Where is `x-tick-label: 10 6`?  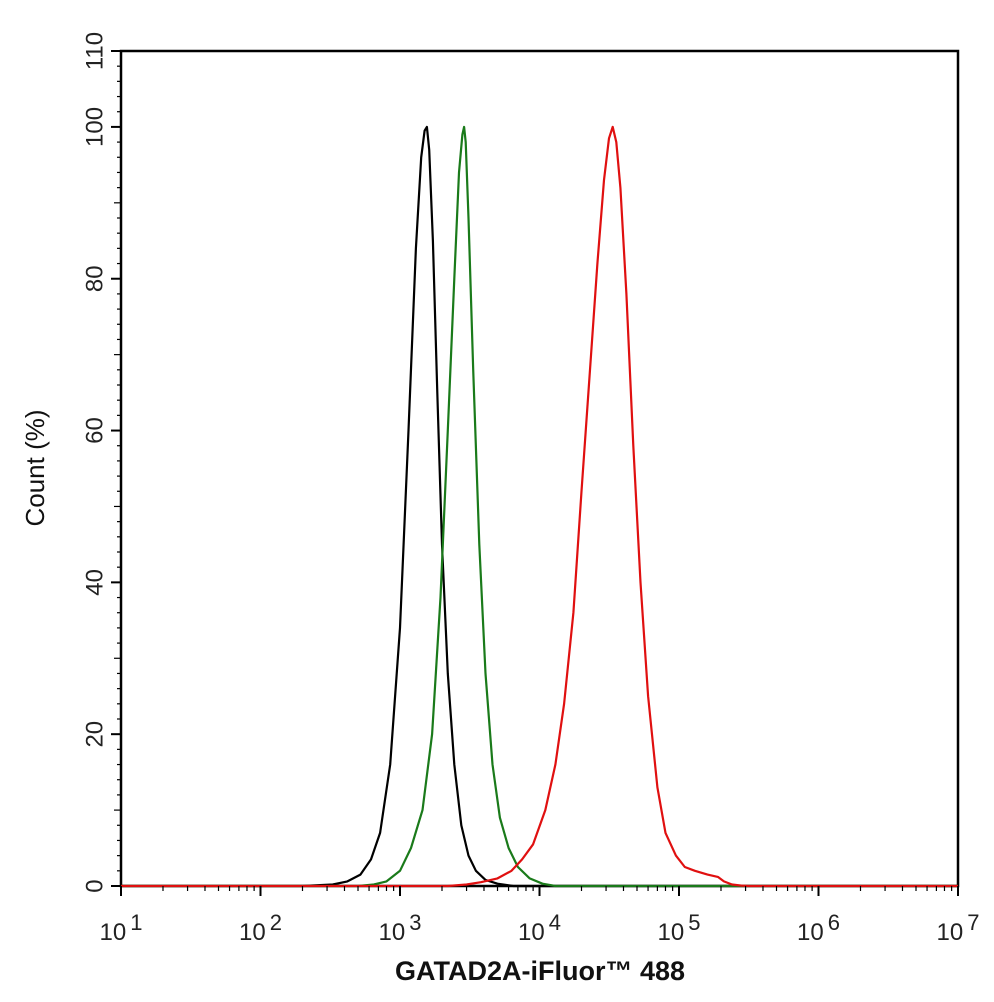
x-tick-label: 10 6 is located at coordinates (818, 928).